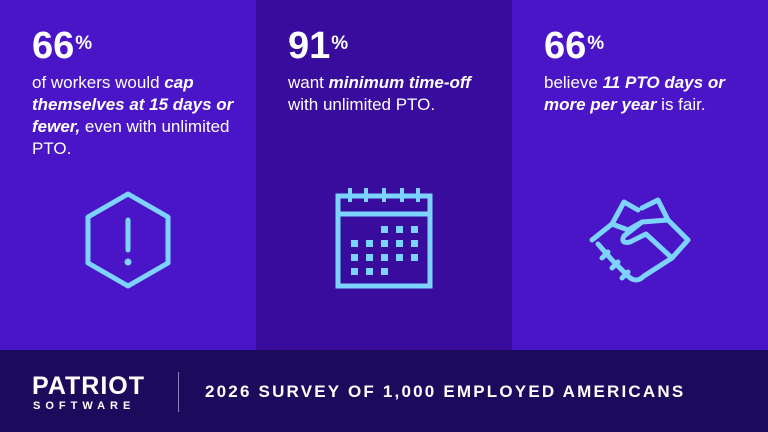 This screenshot has width=768, height=432. Describe the element at coordinates (84, 406) in the screenshot. I see `logo-subtext: SOFTWARE` at that location.